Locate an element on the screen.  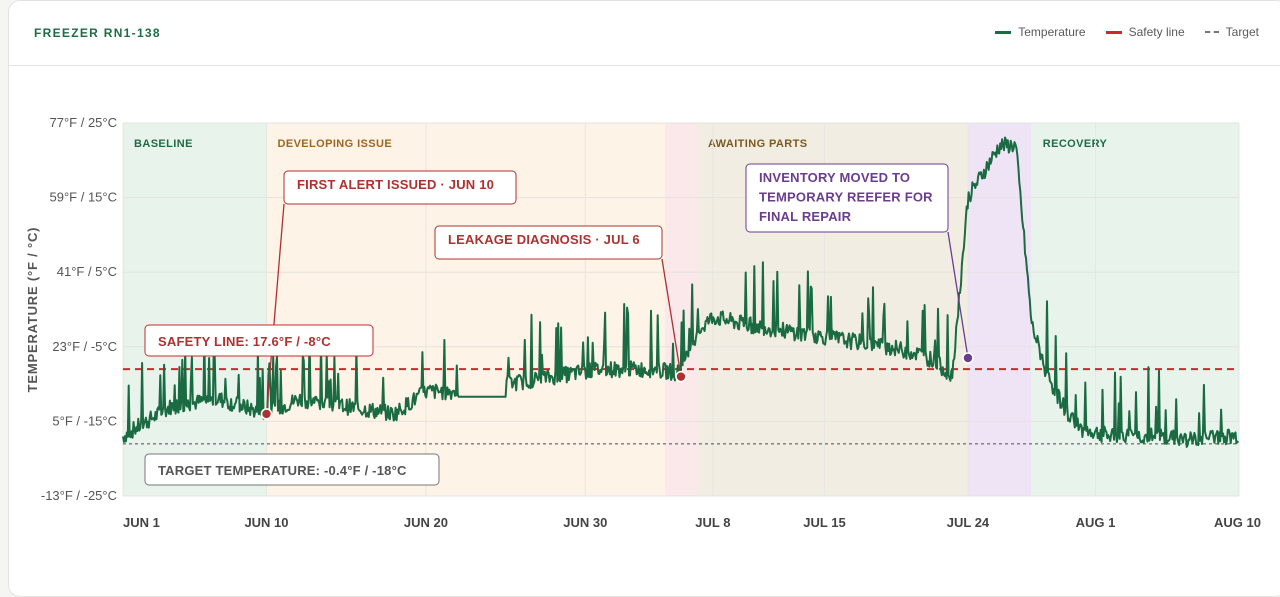
x-tick-label: JUN 20 is located at coordinates (426, 522).